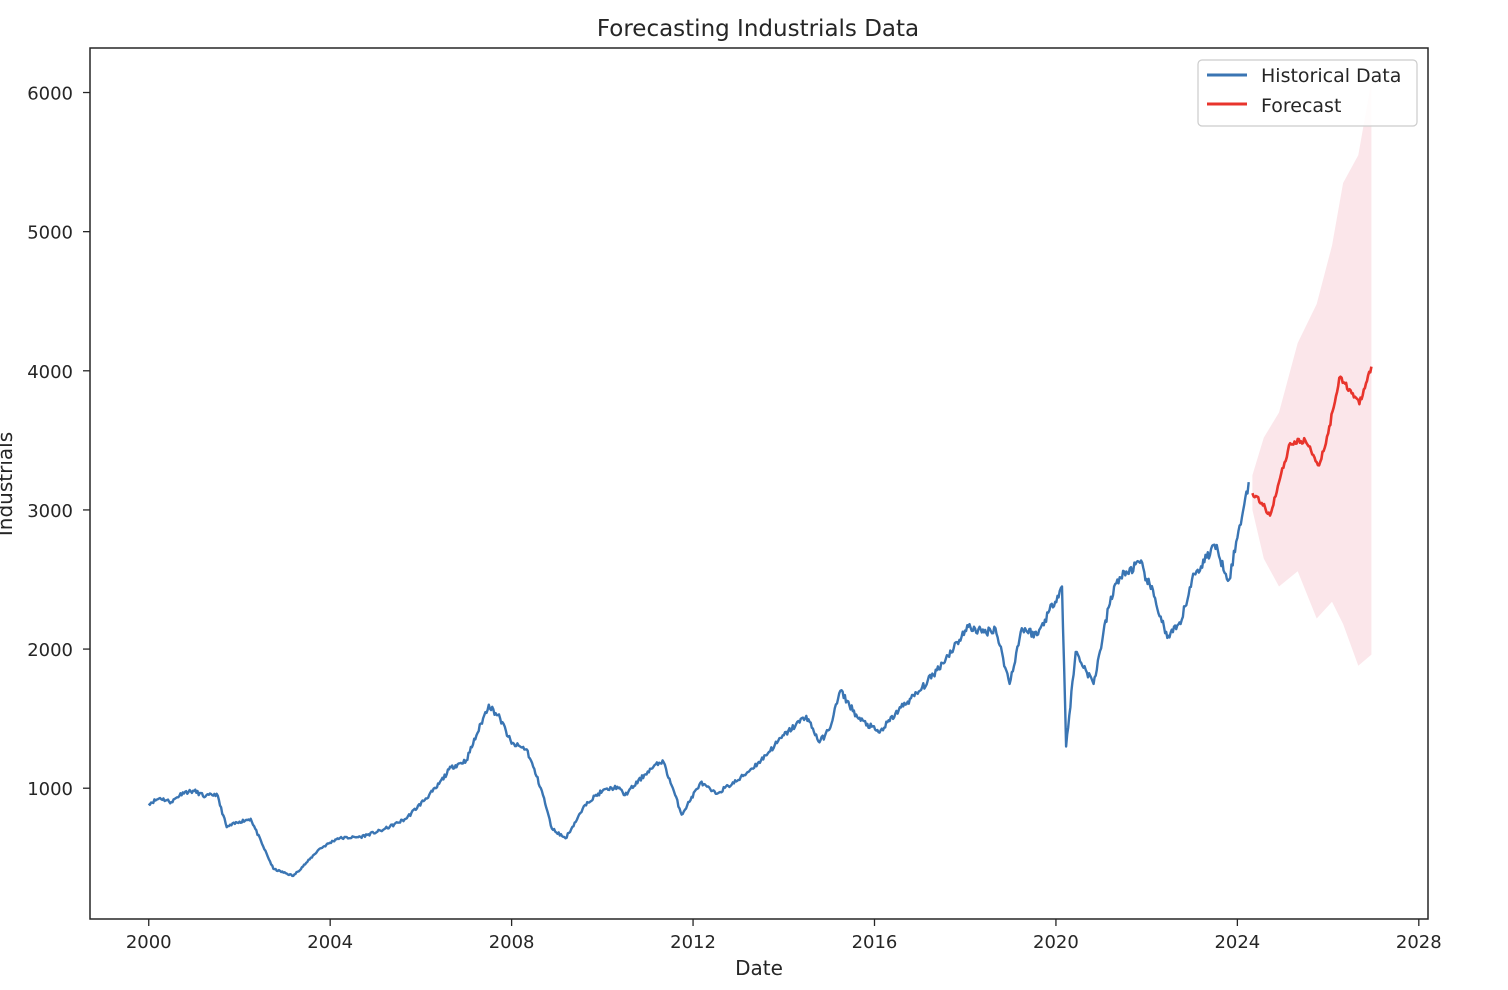 This screenshot has height=990, width=1508. What do you see at coordinates (1056, 942) in the screenshot?
I see `x-tick-label: 2020` at bounding box center [1056, 942].